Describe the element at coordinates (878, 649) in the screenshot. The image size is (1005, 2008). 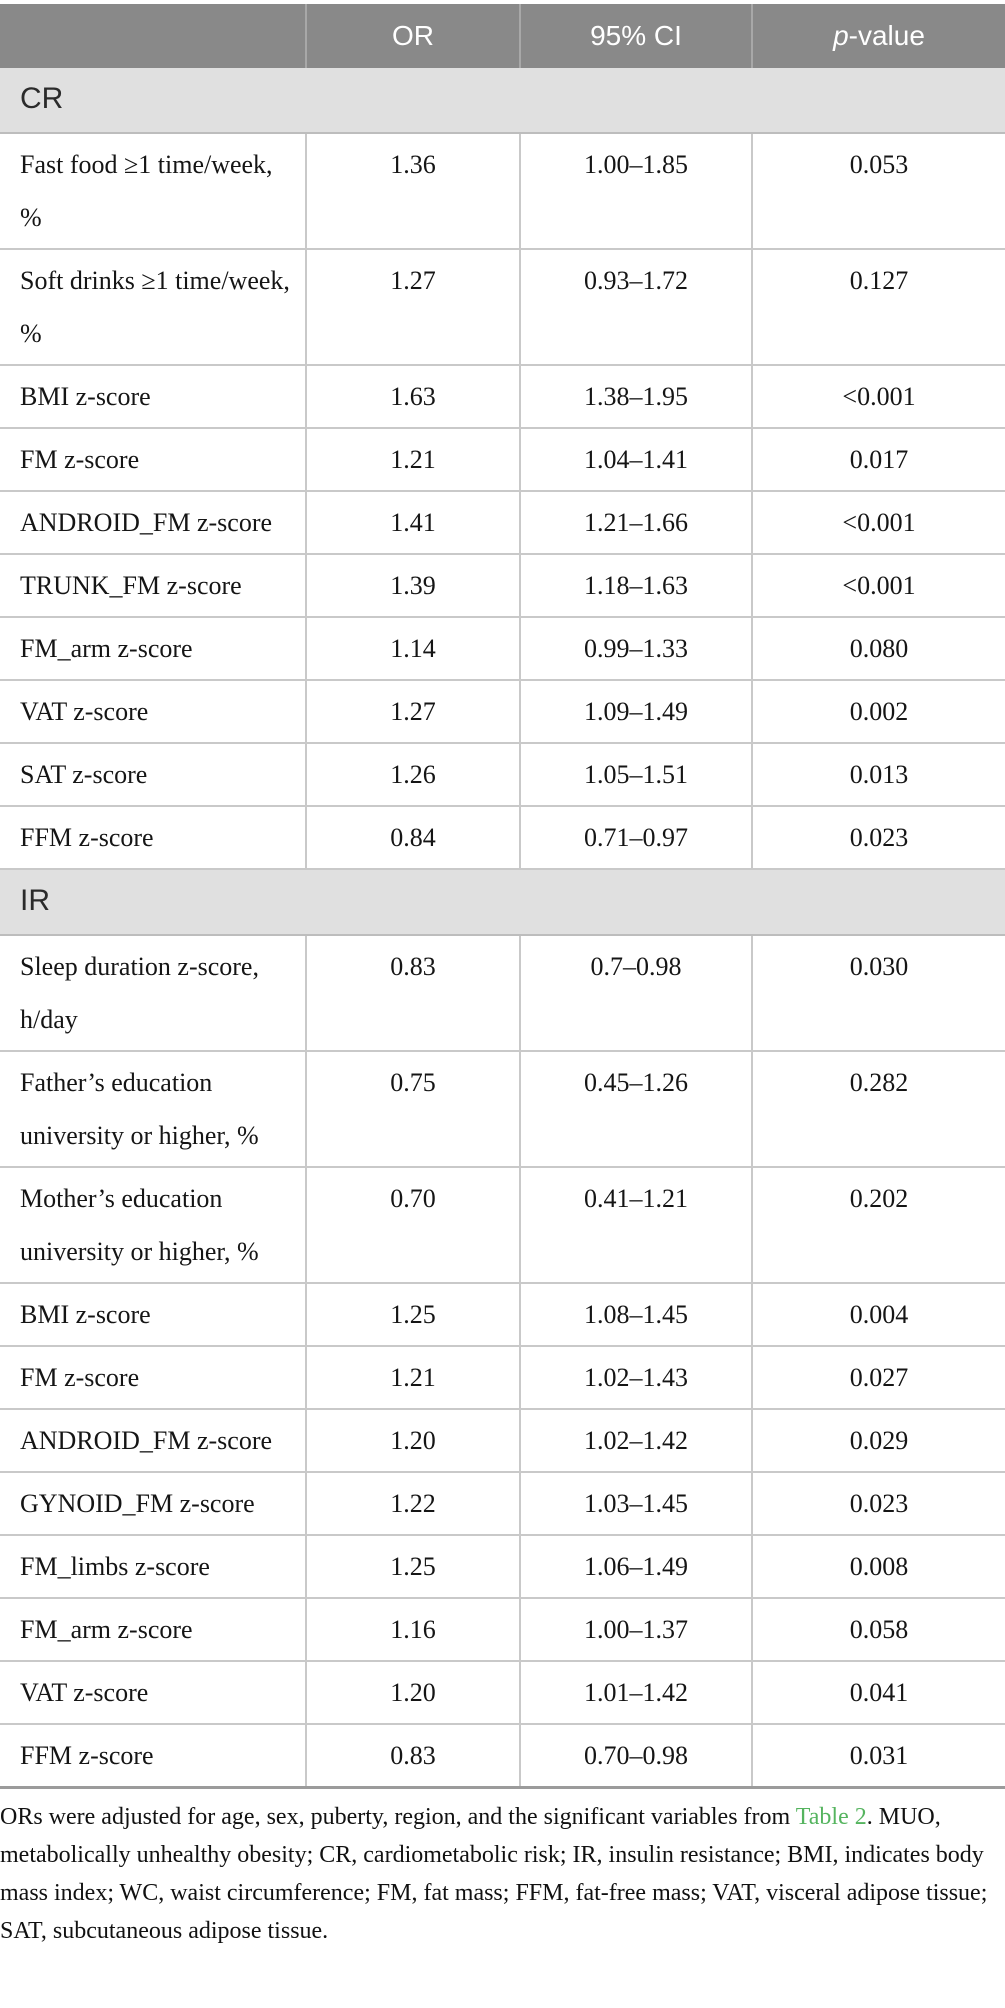
I see `p-value-cell: 0.080` at that location.